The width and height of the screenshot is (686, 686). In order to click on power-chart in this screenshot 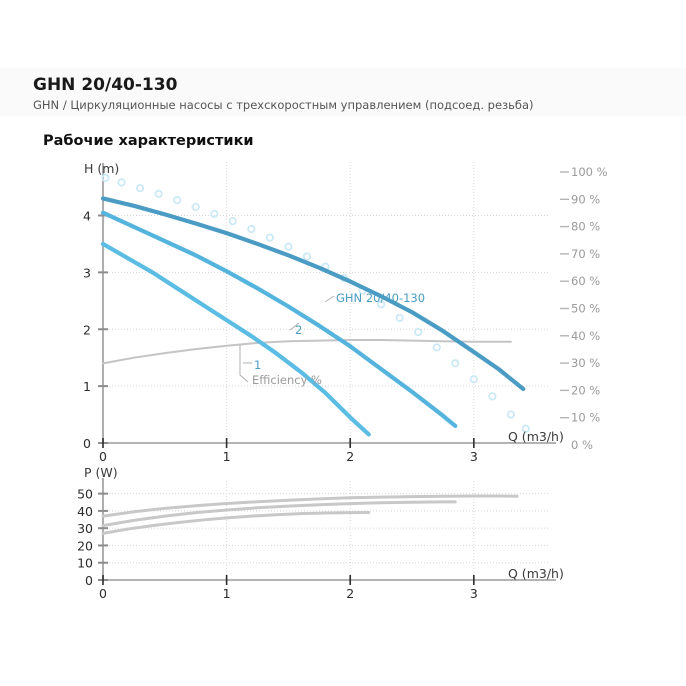, I will do `click(327, 531)`.